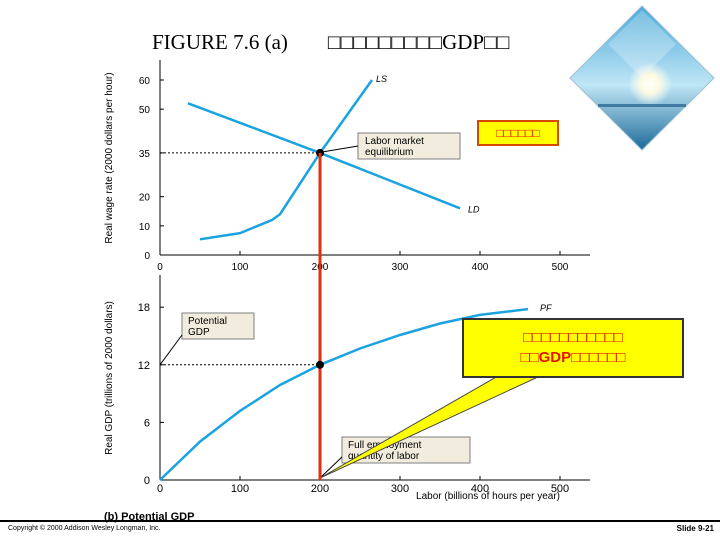 This screenshot has width=720, height=540. Describe the element at coordinates (109, 157) in the screenshot. I see `top-y-axis-label: Real wage rate (2000 dollars per hour)` at that location.